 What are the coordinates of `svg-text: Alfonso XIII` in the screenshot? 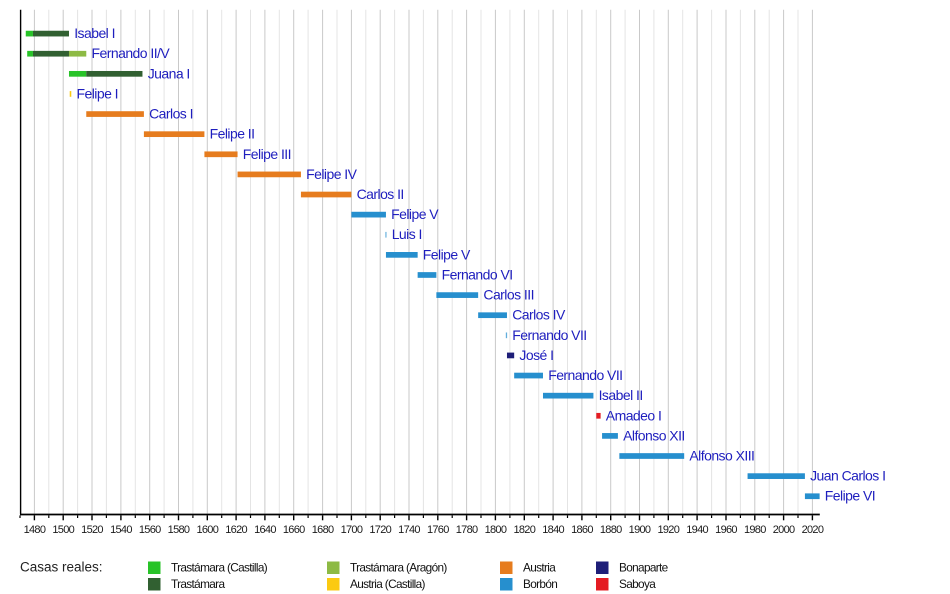 It's located at (721, 456).